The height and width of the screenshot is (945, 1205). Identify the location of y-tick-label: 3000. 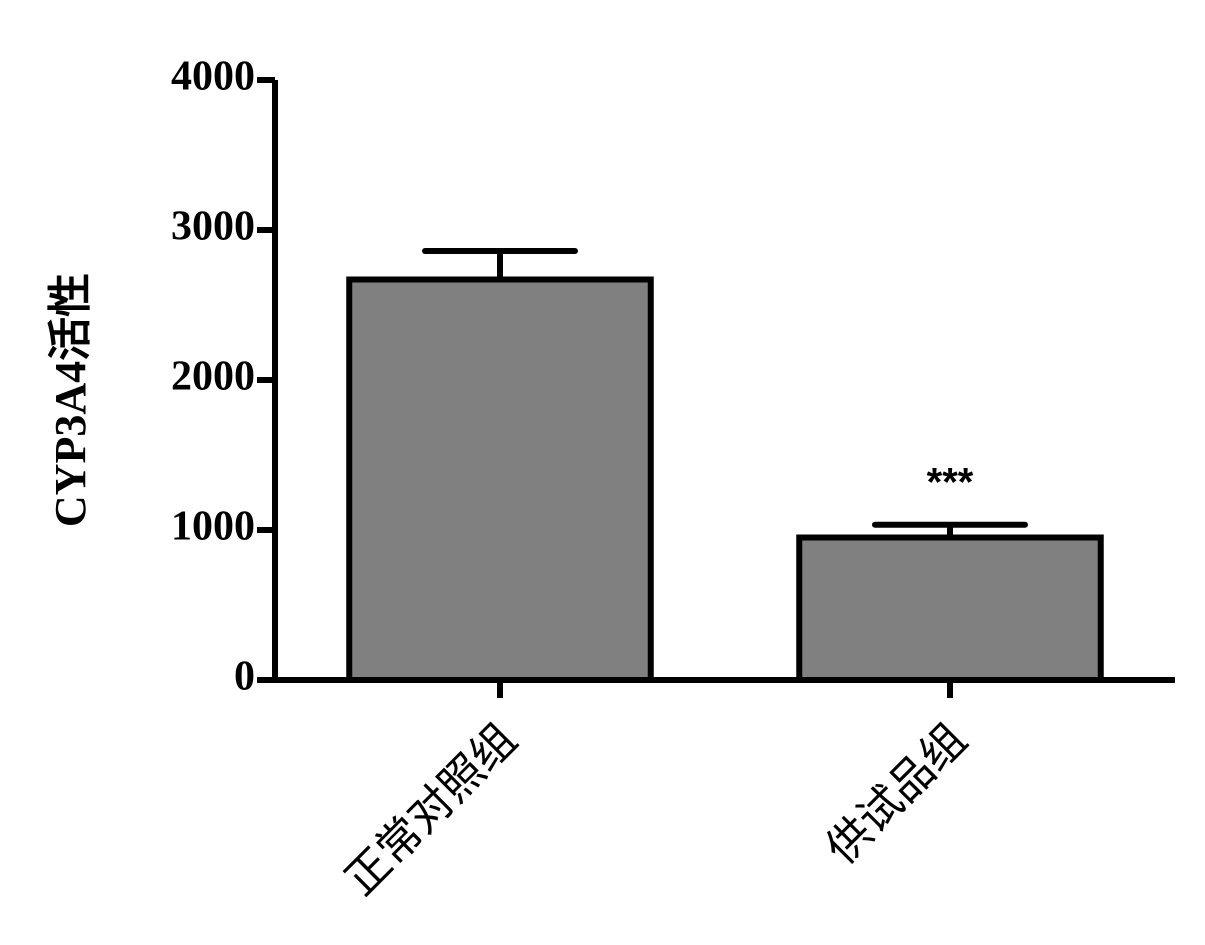
(213, 227).